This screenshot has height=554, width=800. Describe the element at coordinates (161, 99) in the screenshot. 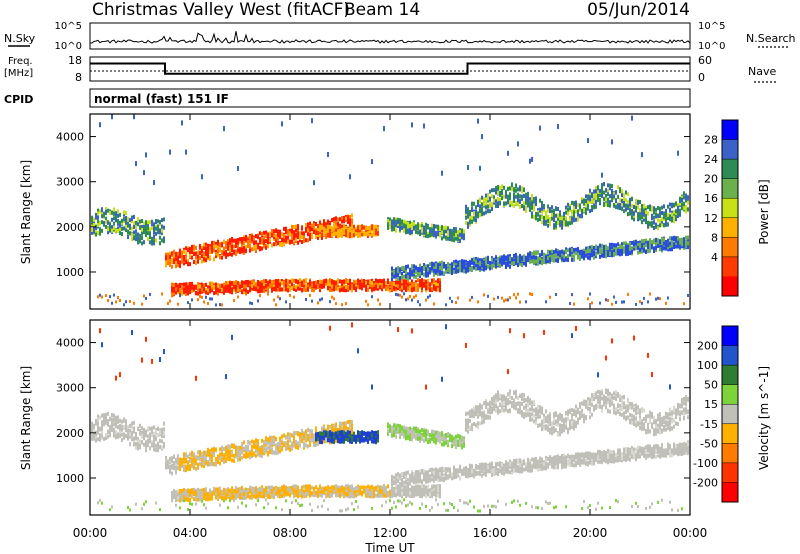

I see `cpid-value: normal (fast) 151 IF` at that location.